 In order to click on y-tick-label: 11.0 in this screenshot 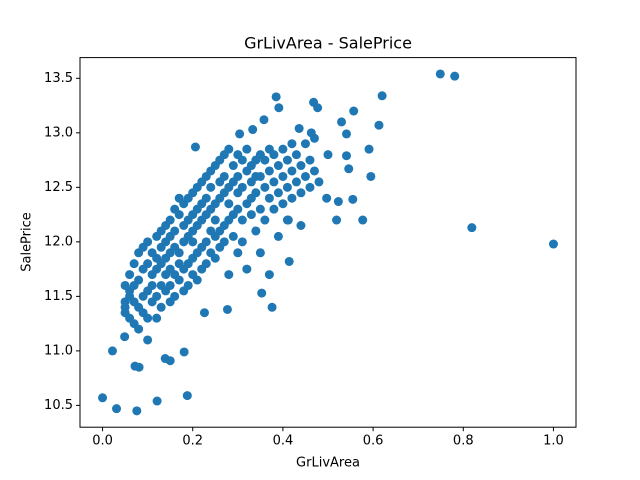, I will do `click(58, 350)`.